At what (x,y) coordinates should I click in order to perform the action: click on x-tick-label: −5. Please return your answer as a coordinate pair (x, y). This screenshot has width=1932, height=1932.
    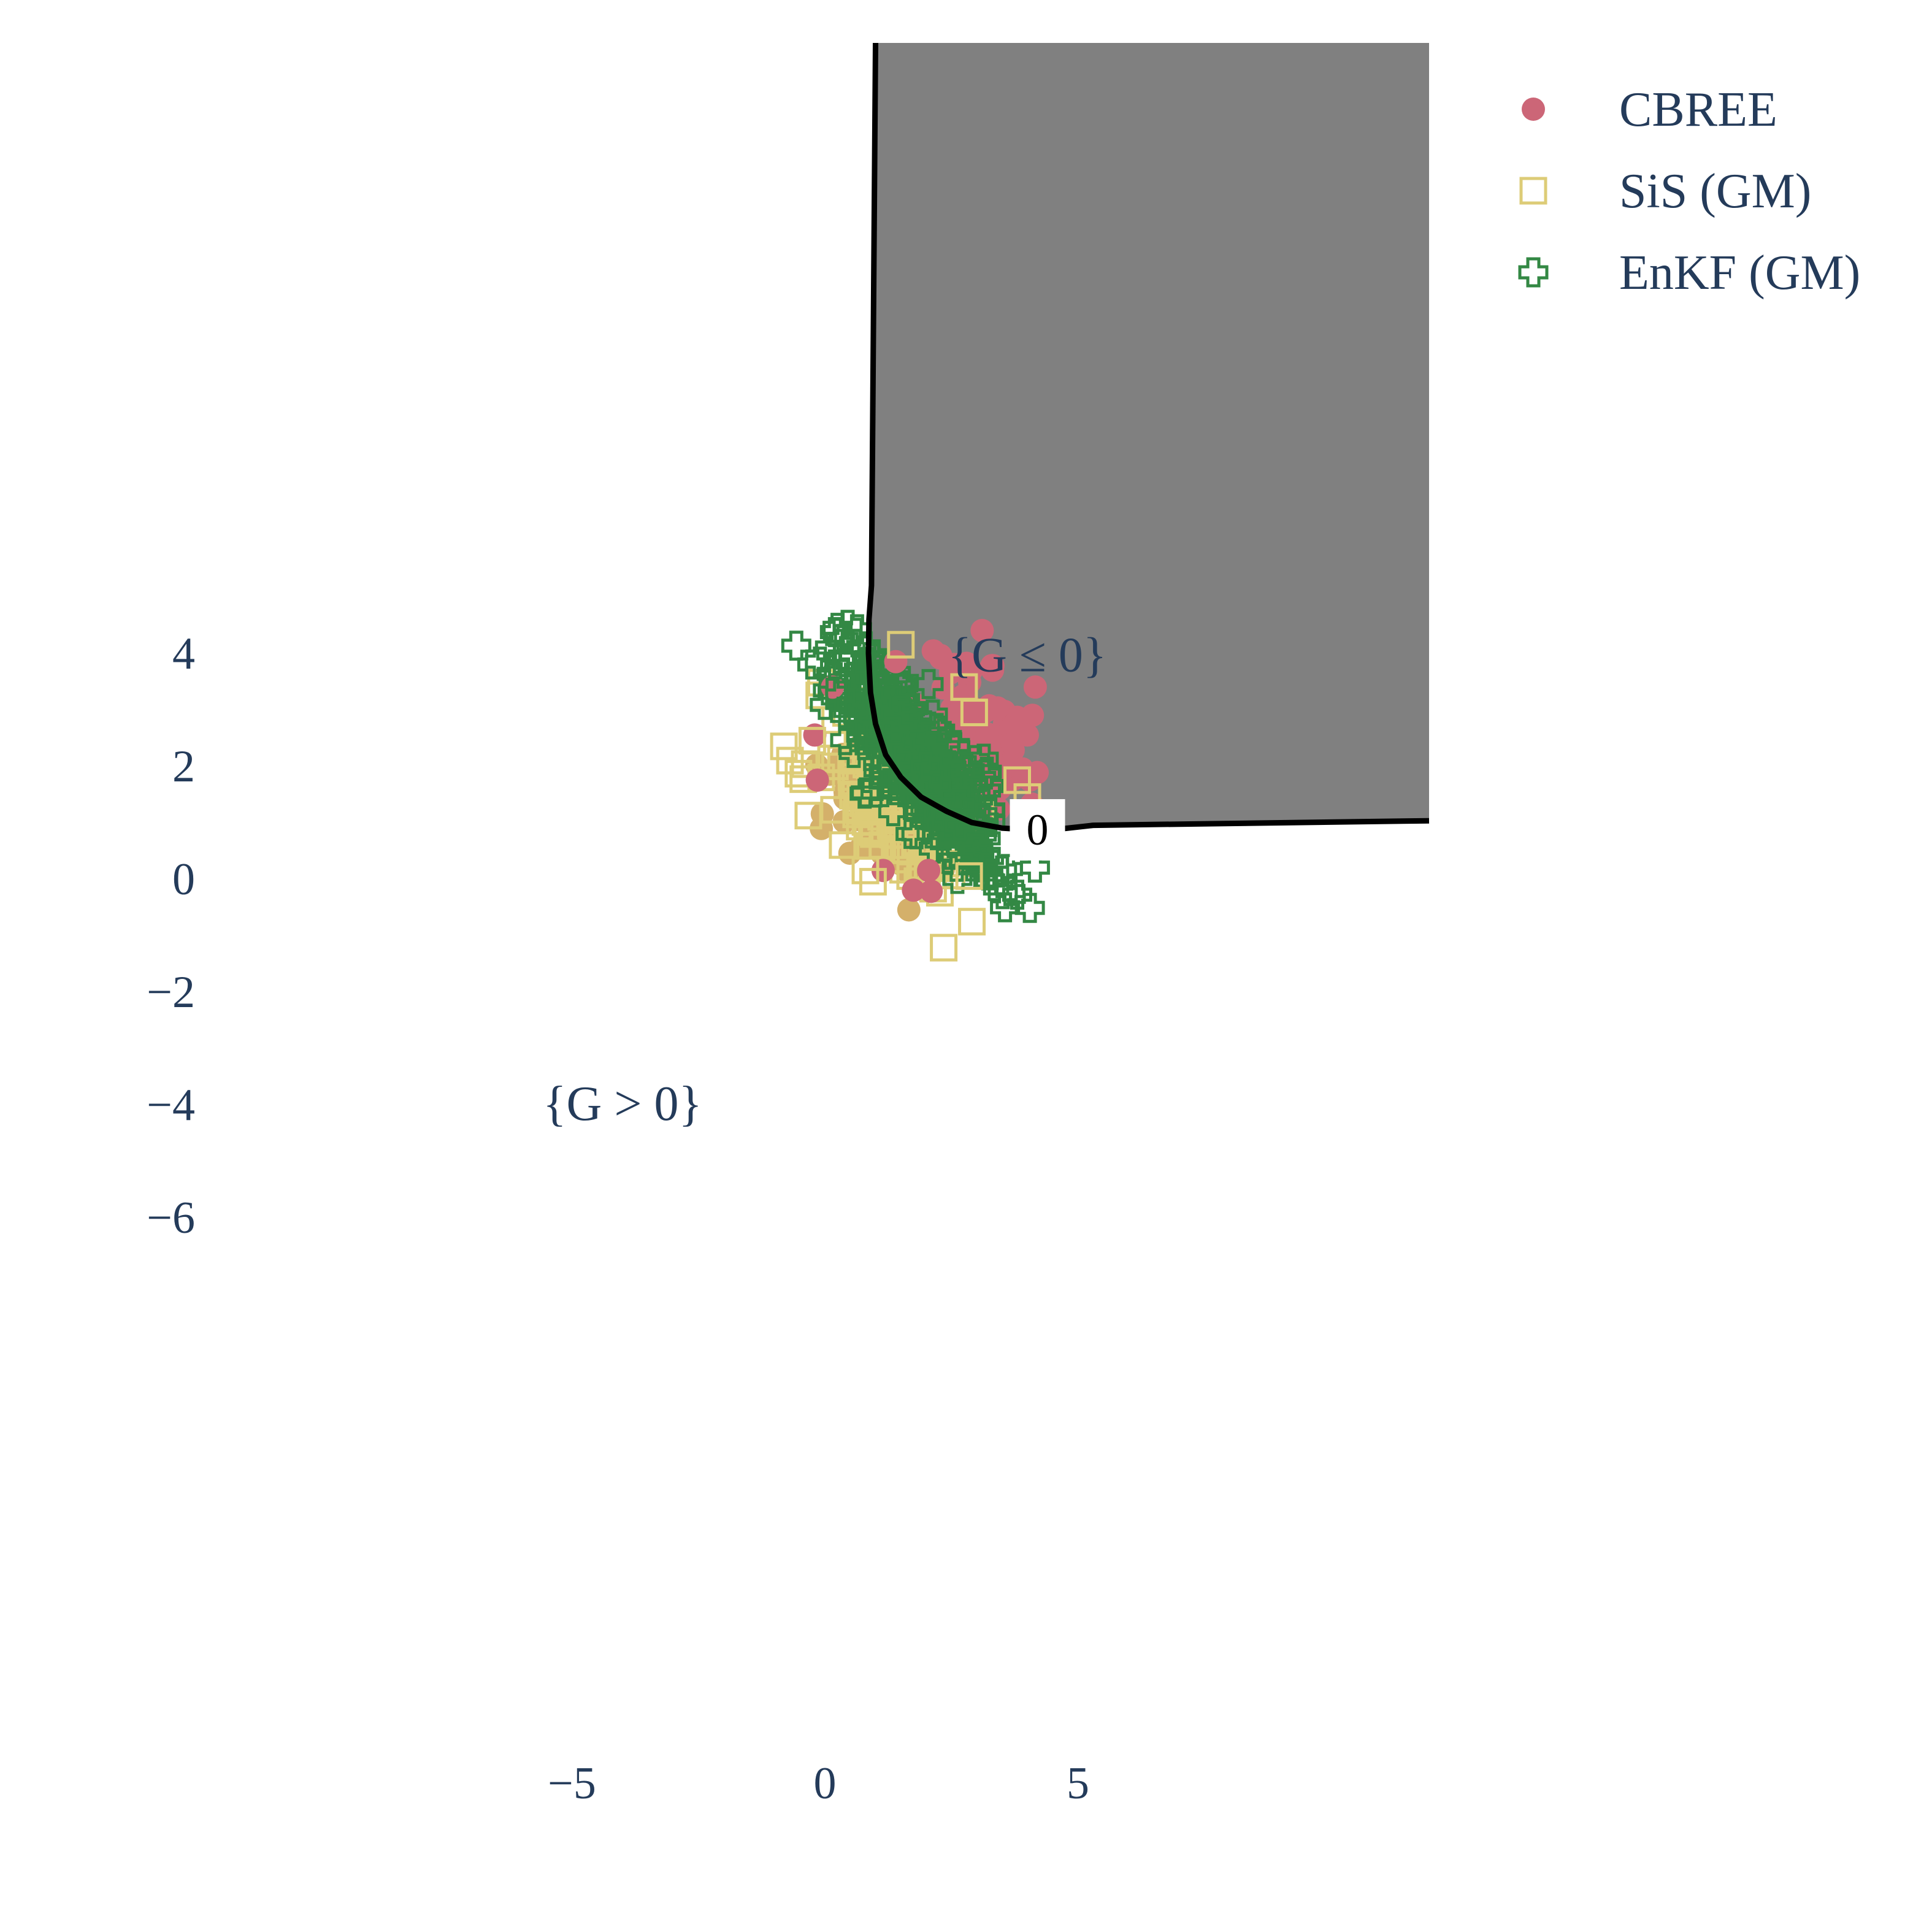
    Looking at the image, I should click on (572, 1783).